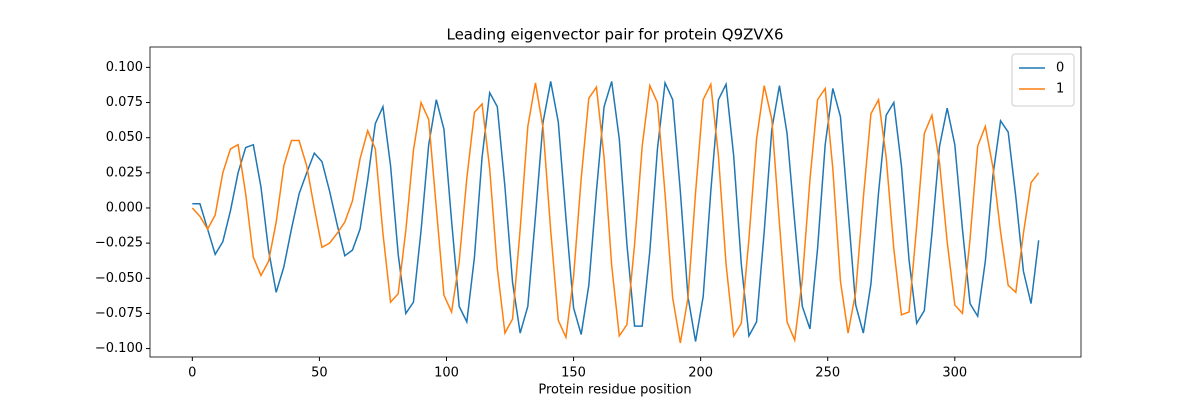 The image size is (1200, 400). Describe the element at coordinates (124, 102) in the screenshot. I see `y-tick-label: 0.075` at that location.